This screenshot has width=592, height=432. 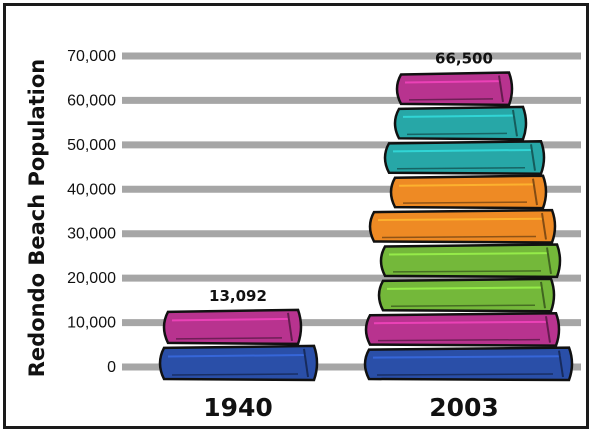 What do you see at coordinates (91, 56) in the screenshot?
I see `y-tick-label: 70,000` at bounding box center [91, 56].